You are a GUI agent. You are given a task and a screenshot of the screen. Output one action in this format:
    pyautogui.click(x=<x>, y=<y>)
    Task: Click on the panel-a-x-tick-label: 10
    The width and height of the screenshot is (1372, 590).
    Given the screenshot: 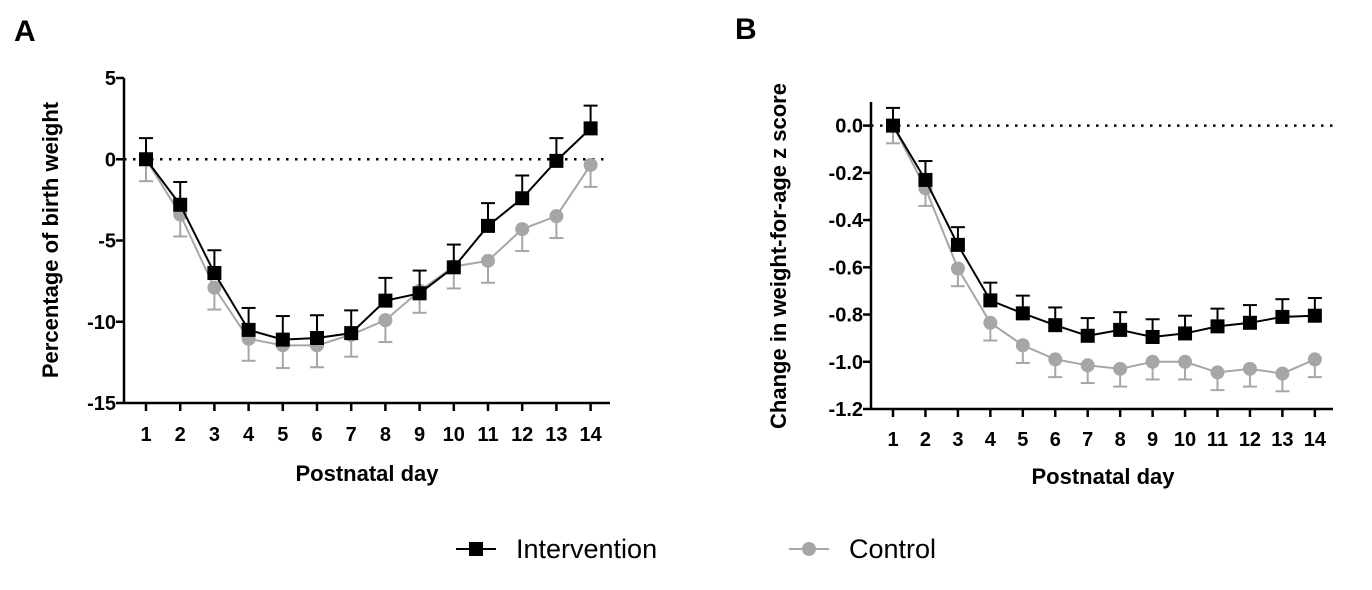 What is the action you would take?
    pyautogui.click(x=454, y=435)
    